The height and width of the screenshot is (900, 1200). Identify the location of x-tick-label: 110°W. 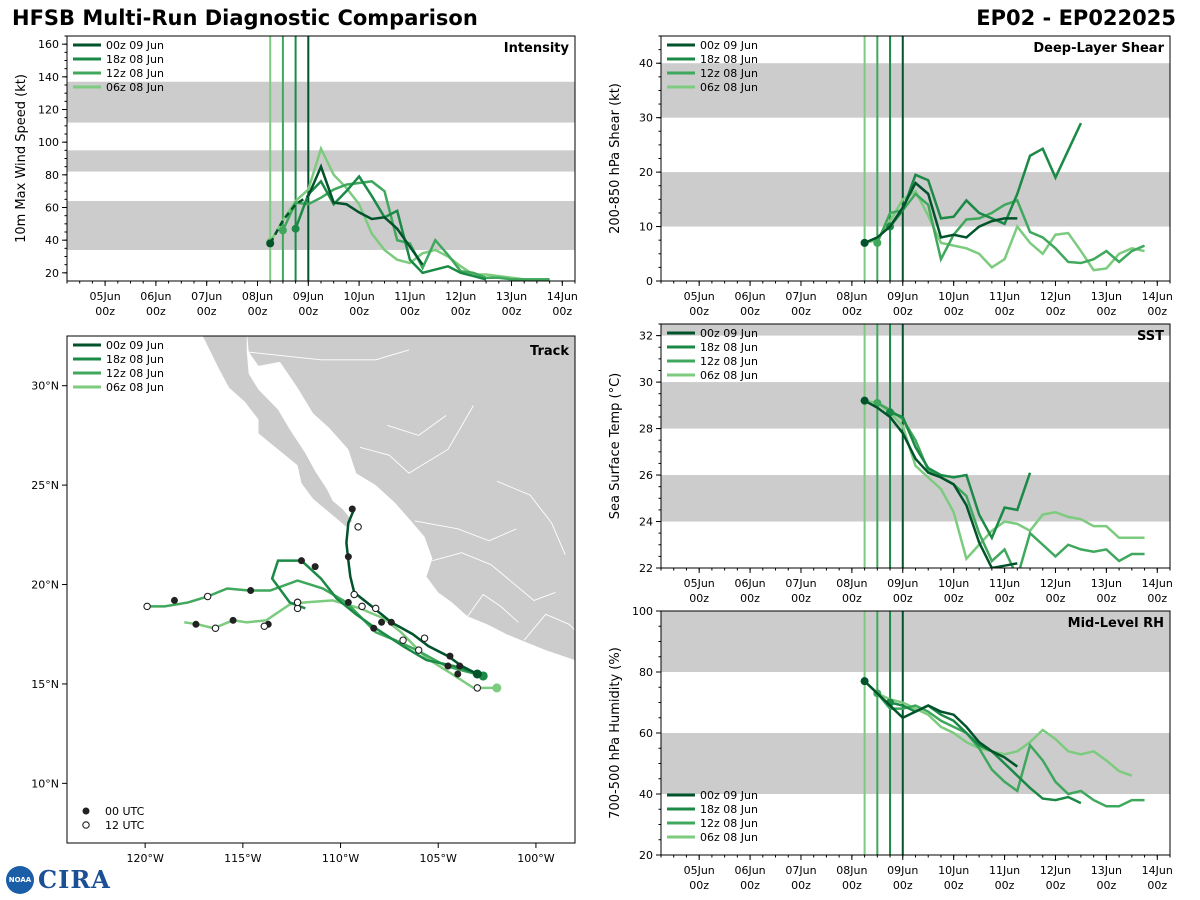
(340, 858).